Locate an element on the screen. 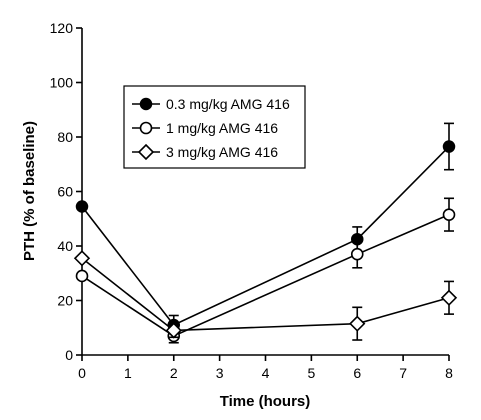  x-tick-label: 0 is located at coordinates (82, 373).